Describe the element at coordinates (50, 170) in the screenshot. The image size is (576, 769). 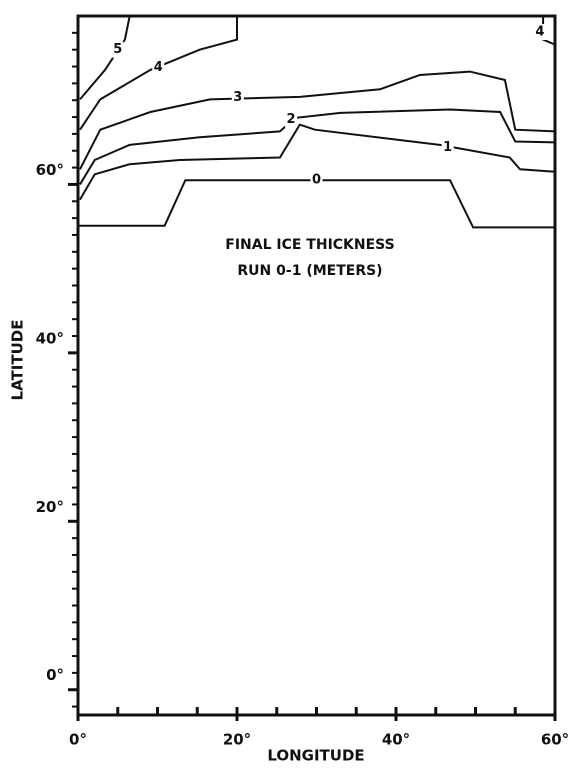
I see `y-tick-label: 60°` at that location.